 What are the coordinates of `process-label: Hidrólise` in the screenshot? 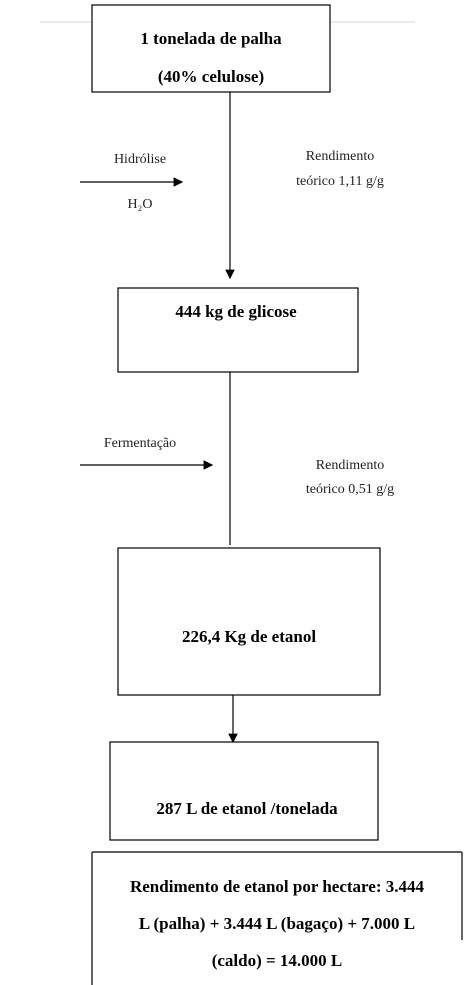 It's located at (140, 159).